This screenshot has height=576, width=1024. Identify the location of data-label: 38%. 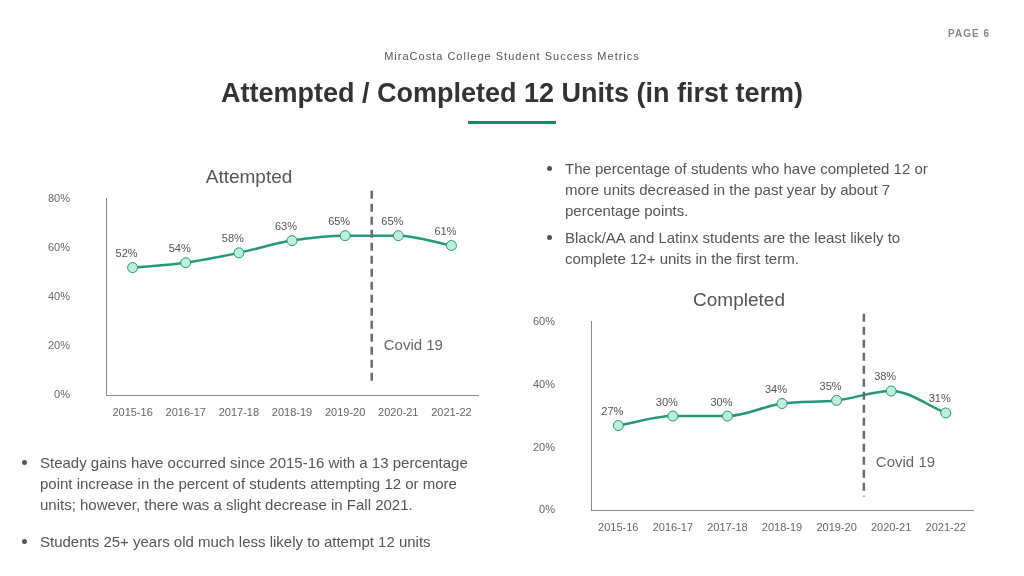
(885, 376).